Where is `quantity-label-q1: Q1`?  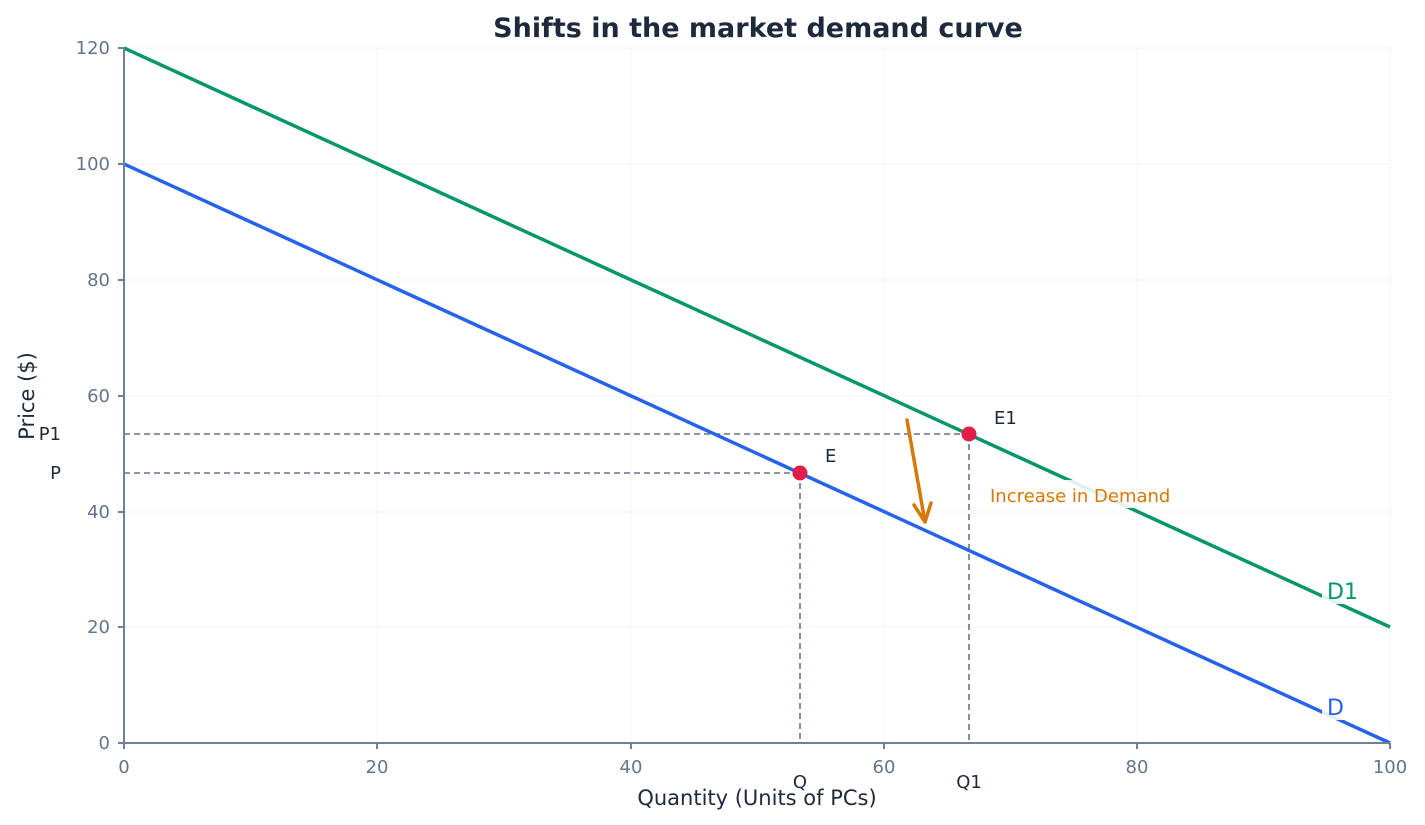 quantity-label-q1: Q1 is located at coordinates (969, 782).